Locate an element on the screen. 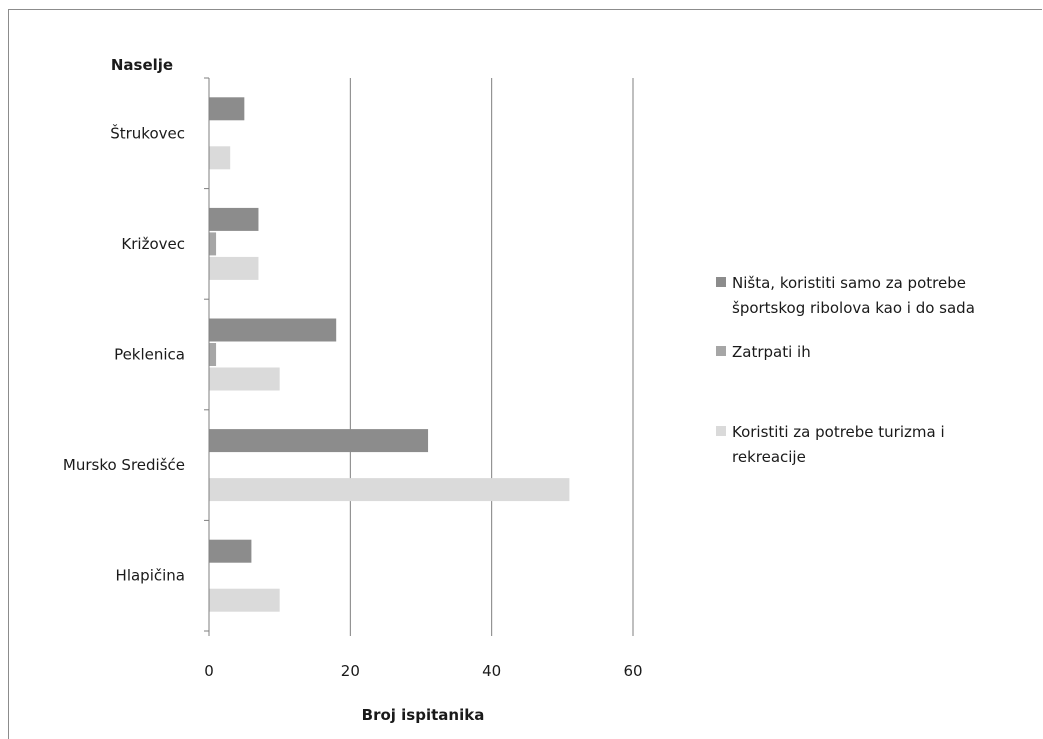 The height and width of the screenshot is (739, 1043). legend-label: športskog ribolova kao i do sada is located at coordinates (853, 308).